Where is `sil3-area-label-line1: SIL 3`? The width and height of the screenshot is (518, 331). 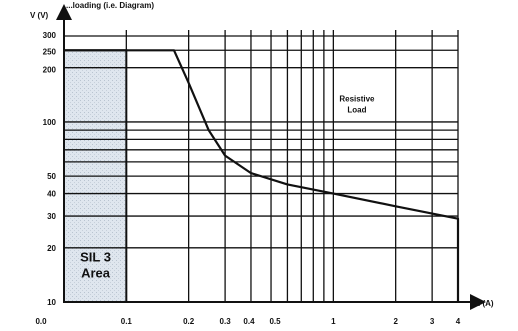 sil3-area-label-line1: SIL 3 is located at coordinates (95, 256).